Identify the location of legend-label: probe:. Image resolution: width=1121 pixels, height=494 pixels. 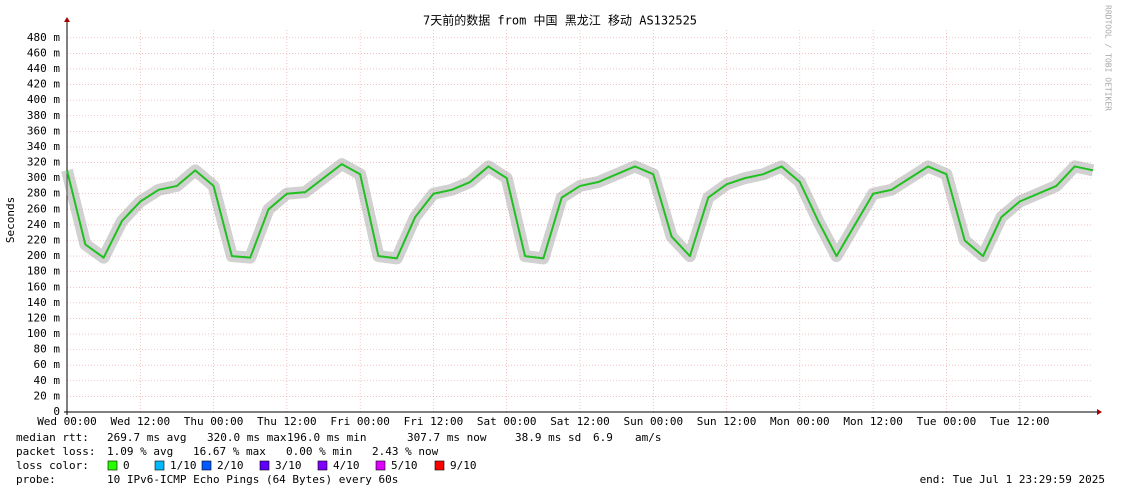
(36, 479).